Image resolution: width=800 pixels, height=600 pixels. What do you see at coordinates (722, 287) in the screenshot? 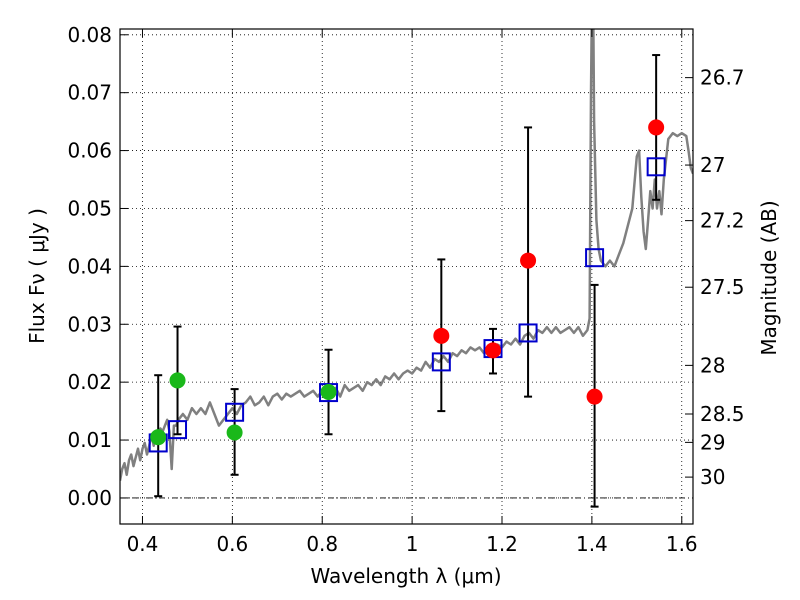
I see `mag-tick-label: 27.5` at bounding box center [722, 287].